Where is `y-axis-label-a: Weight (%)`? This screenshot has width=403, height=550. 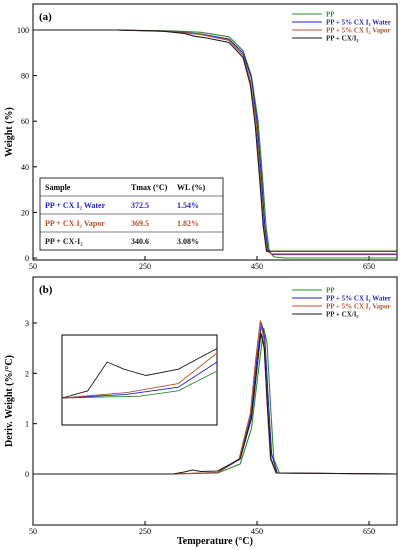
y-axis-label-a: Weight (%) is located at coordinates (9, 132).